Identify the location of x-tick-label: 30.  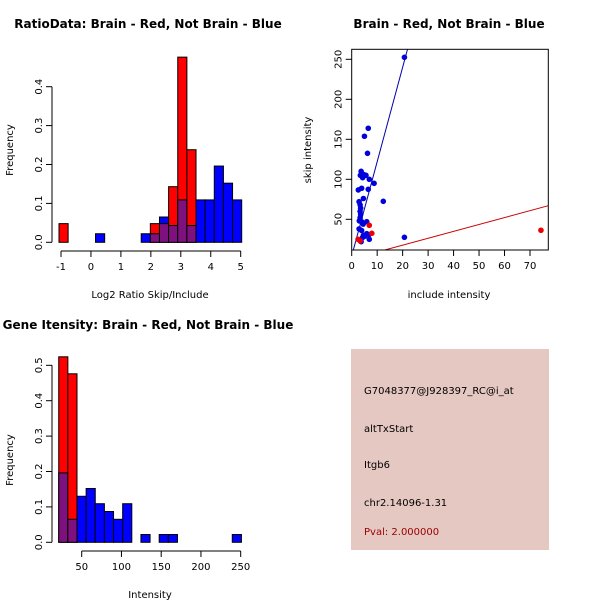
(428, 266).